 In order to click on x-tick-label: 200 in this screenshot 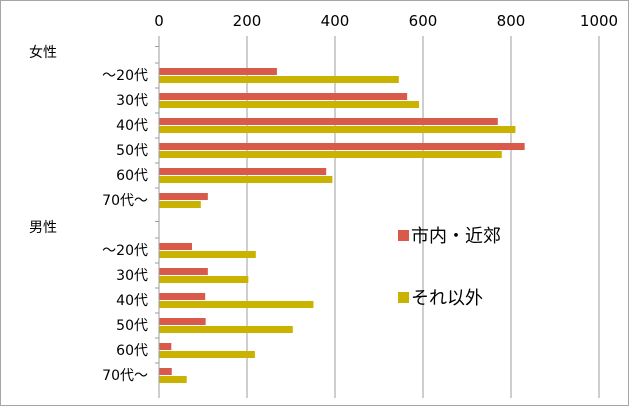, I will do `click(247, 21)`.